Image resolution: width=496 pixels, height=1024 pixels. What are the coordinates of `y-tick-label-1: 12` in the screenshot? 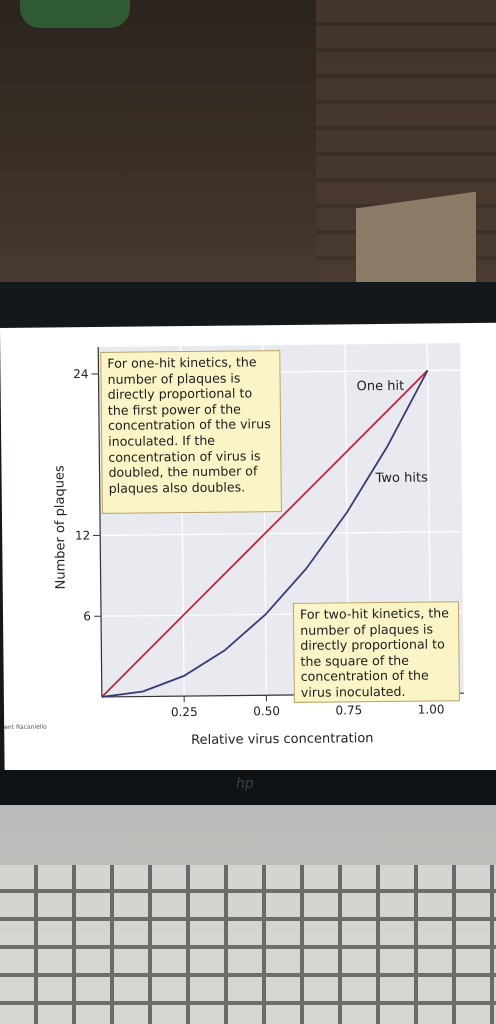 It's located at (82, 536).